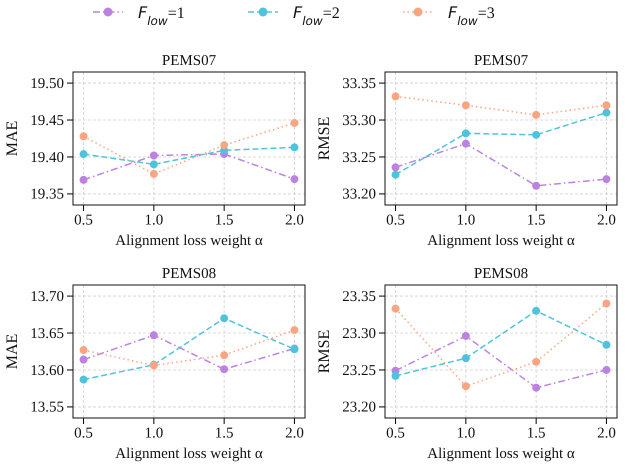 This screenshot has width=631, height=465. I want to click on y-tick-label: 19.35, so click(47, 194).